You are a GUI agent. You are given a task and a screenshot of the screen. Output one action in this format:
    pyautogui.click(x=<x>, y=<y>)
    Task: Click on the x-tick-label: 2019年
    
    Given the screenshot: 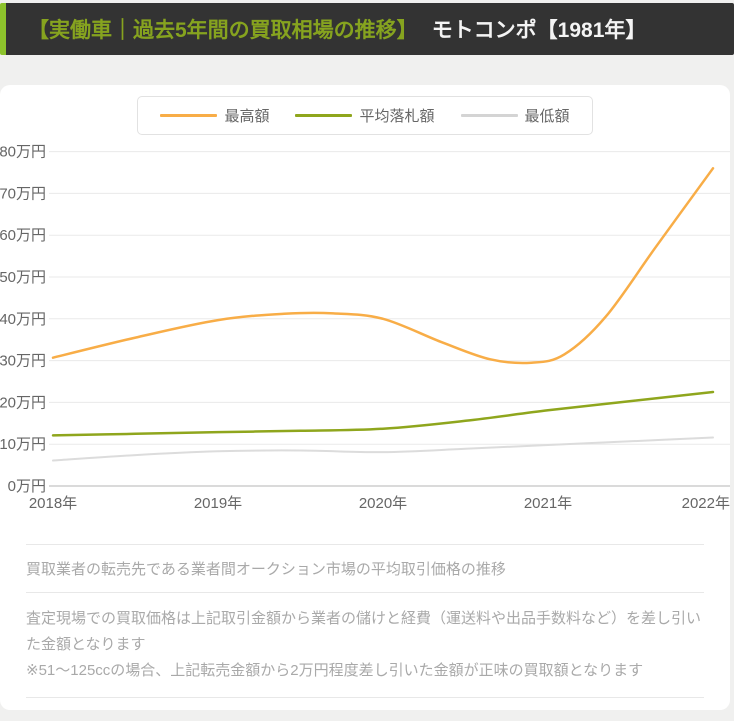 What is the action you would take?
    pyautogui.click(x=218, y=503)
    